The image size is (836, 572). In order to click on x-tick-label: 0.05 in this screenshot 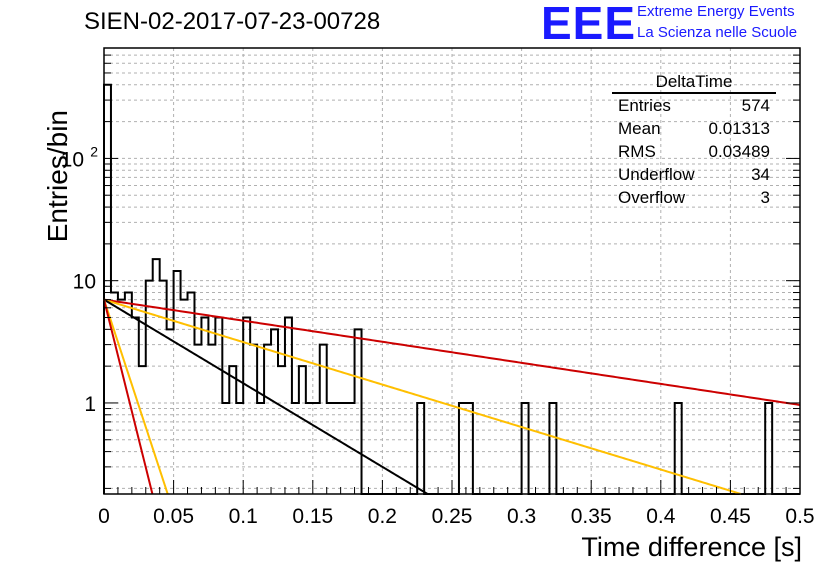, I will do `click(173, 516)`.